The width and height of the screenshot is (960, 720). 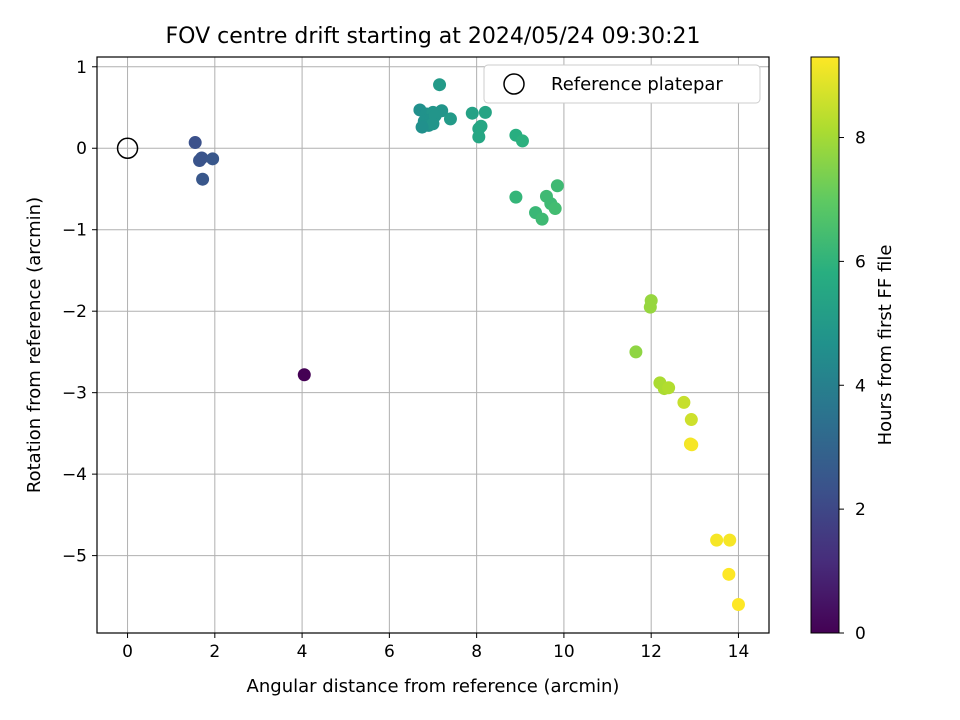 What do you see at coordinates (514, 84) in the screenshot?
I see `legend-marker-open-circle` at bounding box center [514, 84].